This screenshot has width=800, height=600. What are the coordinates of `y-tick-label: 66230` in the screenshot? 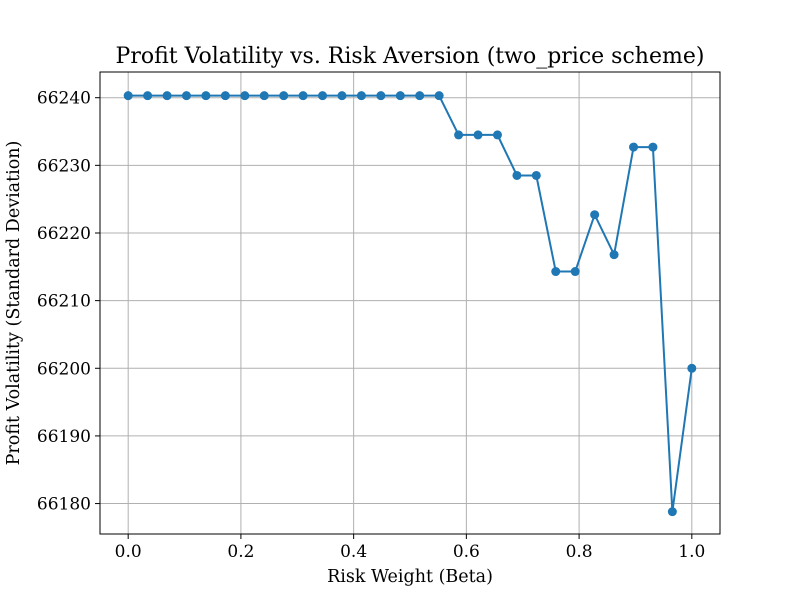 It's located at (64, 166).